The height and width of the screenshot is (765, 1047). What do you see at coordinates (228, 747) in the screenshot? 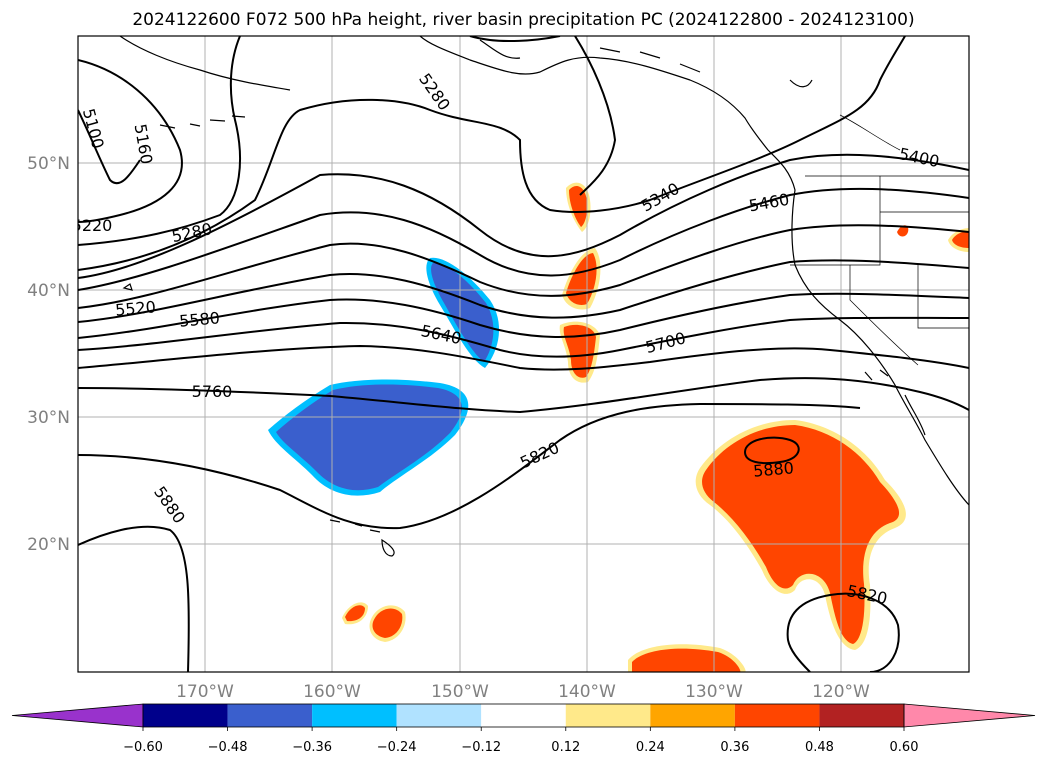
I see `colorbar-tick-label: −0.48` at bounding box center [228, 747].